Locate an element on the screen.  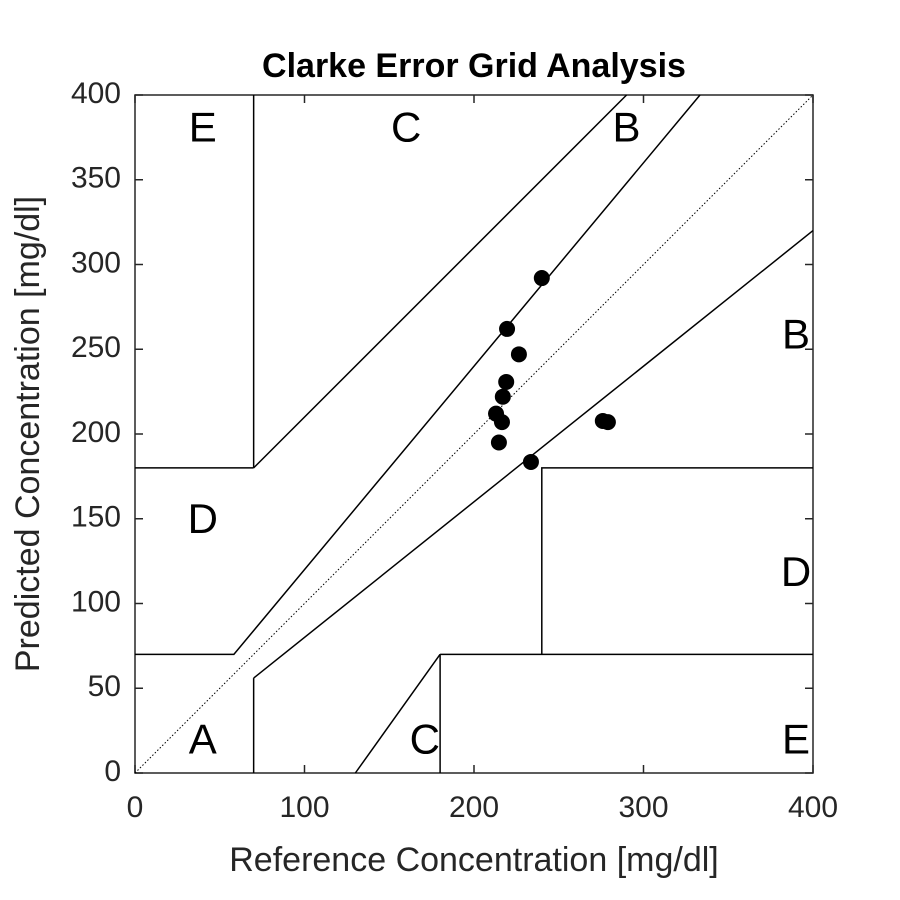
y-axis-label: Predicted Concentration [mg/dl] is located at coordinates (28, 434).